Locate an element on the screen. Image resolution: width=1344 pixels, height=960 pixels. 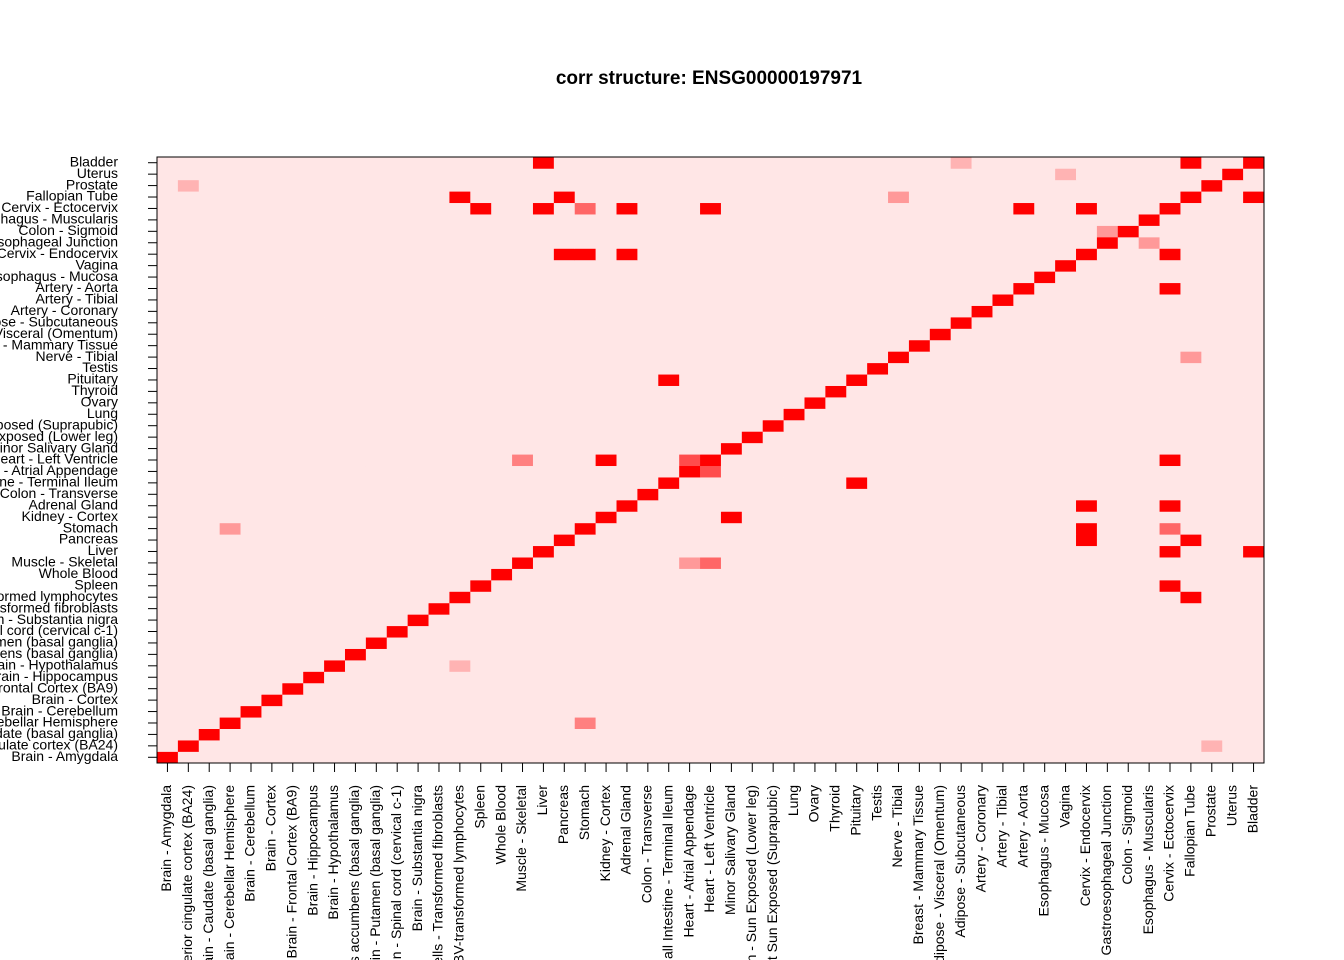
x-tick-label: Esophagus - Muscularis is located at coordinates (1148, 859).